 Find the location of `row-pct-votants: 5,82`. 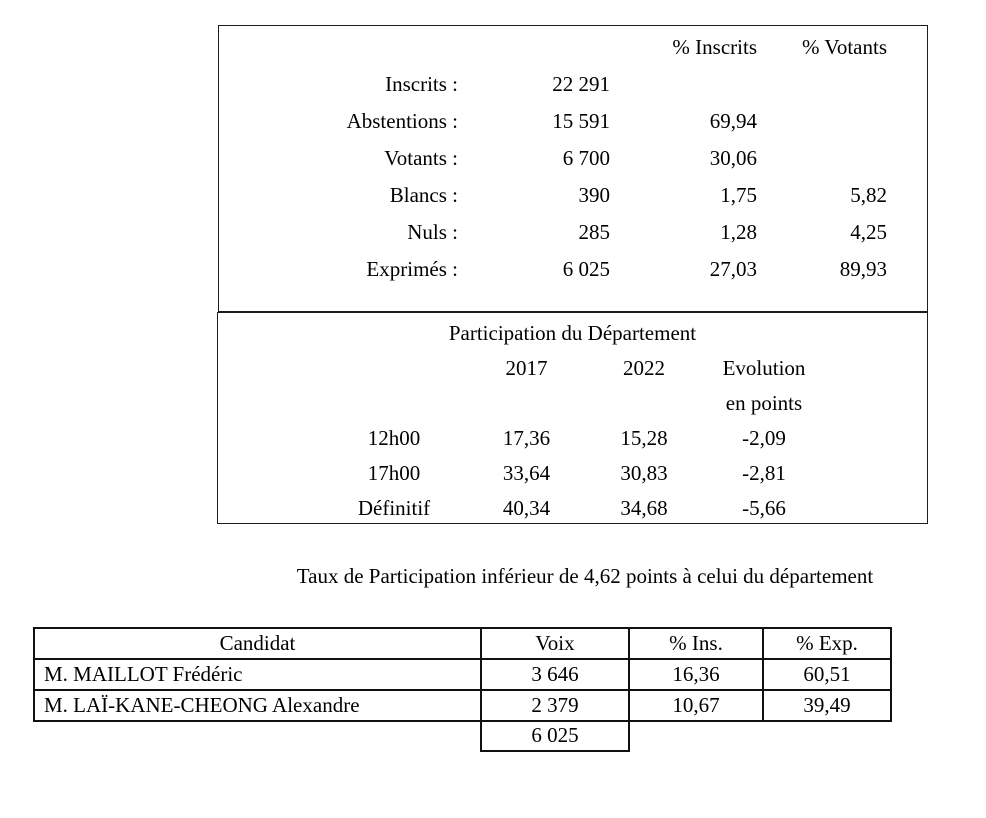

row-pct-votants: 5,82 is located at coordinates (868, 195).